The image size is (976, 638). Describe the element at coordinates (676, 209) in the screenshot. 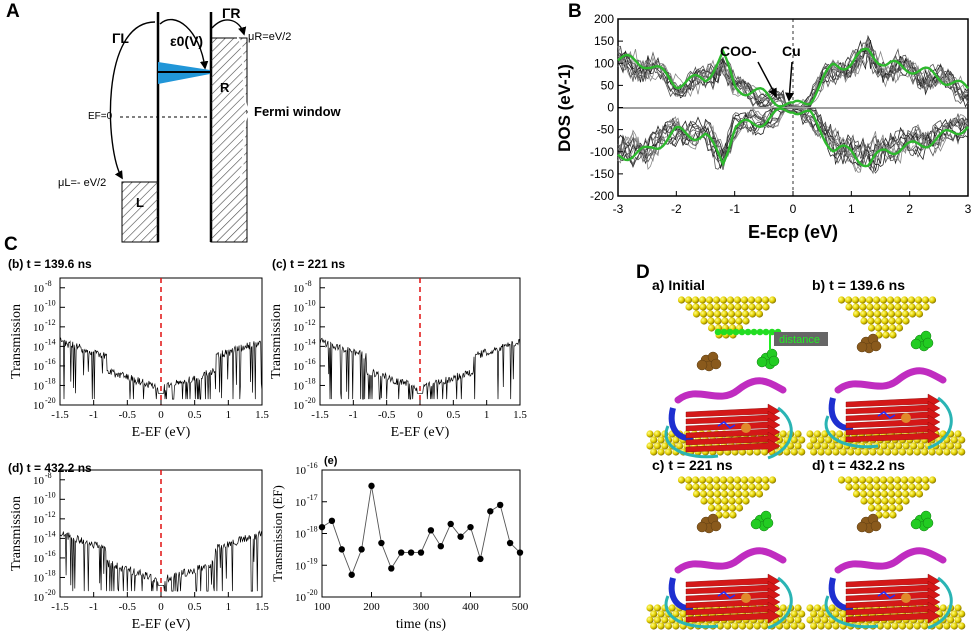

I see `dos-xtick-label: -2` at that location.